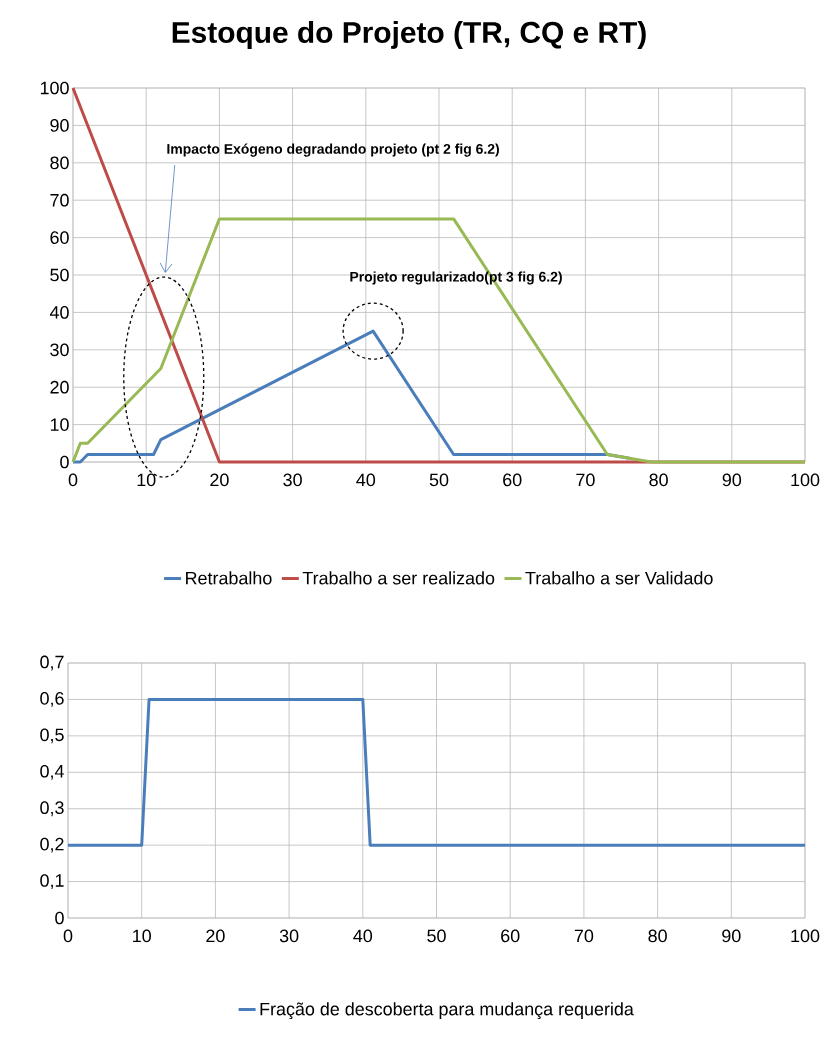 The image size is (827, 1038). Describe the element at coordinates (398, 578) in the screenshot. I see `legend-label: Trabalho a ser realizado` at that location.